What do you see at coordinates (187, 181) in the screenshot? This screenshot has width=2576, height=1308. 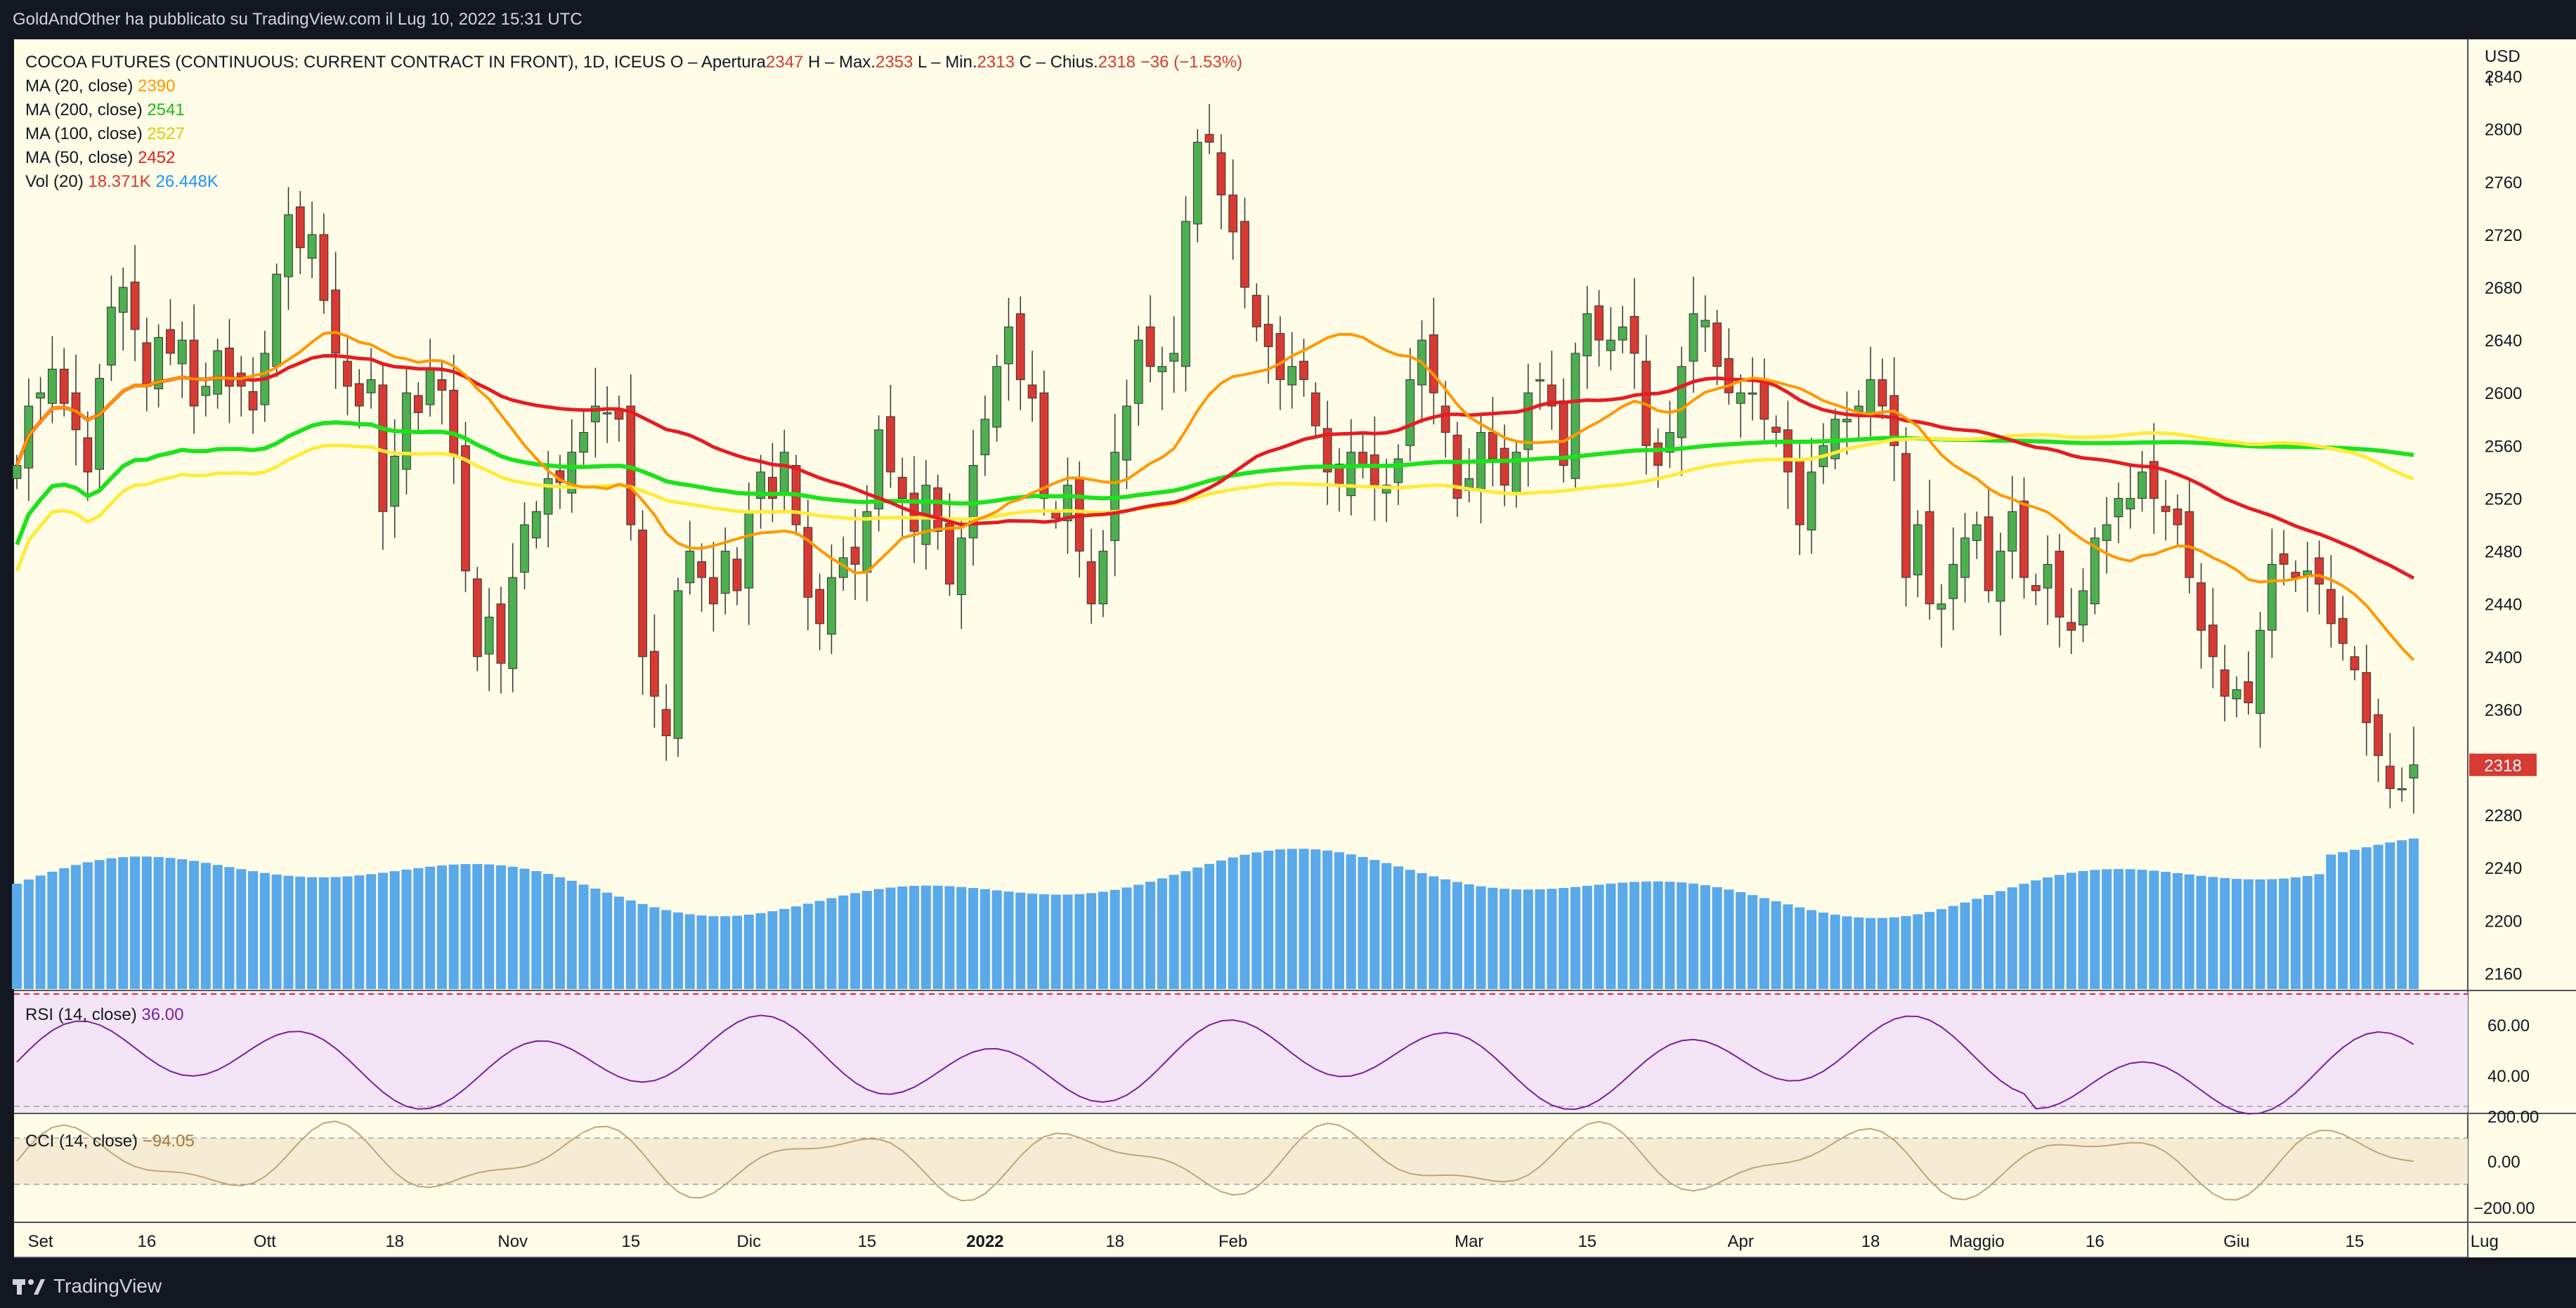 I see `legend-volume-part: 26.448K` at bounding box center [187, 181].